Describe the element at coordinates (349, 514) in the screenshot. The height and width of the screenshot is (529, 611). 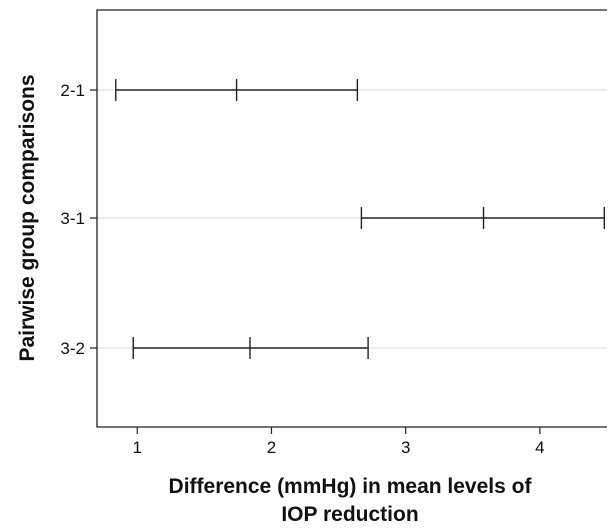
I see `x-axis-title-line-2: IOP reduction` at that location.